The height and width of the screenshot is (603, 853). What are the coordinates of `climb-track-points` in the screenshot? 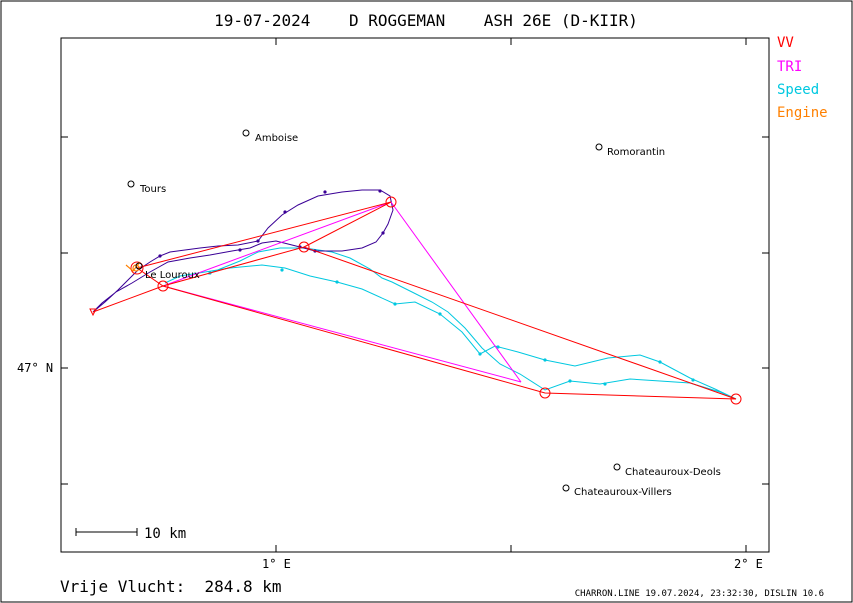 It's located at (271, 223).